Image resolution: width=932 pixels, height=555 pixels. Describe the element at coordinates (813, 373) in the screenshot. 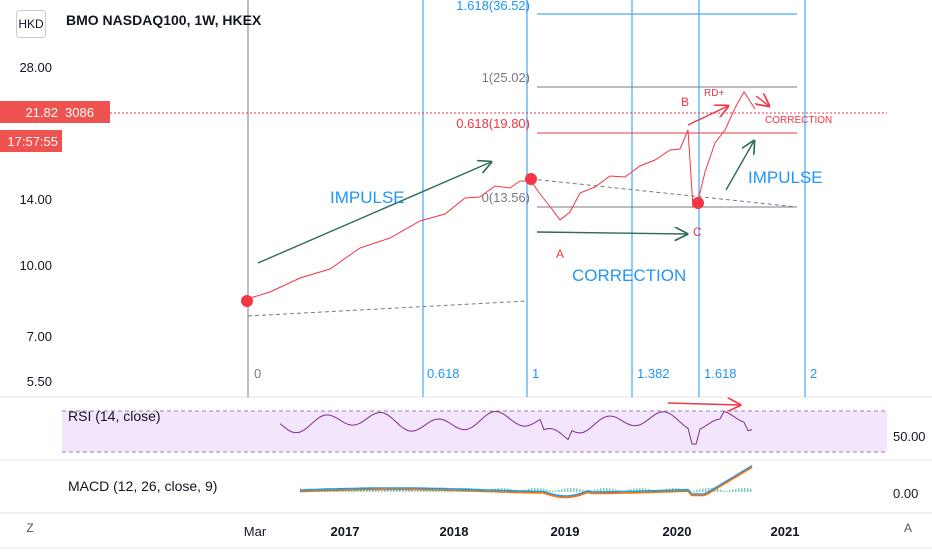

I see `fib-time-label-2: 2` at that location.